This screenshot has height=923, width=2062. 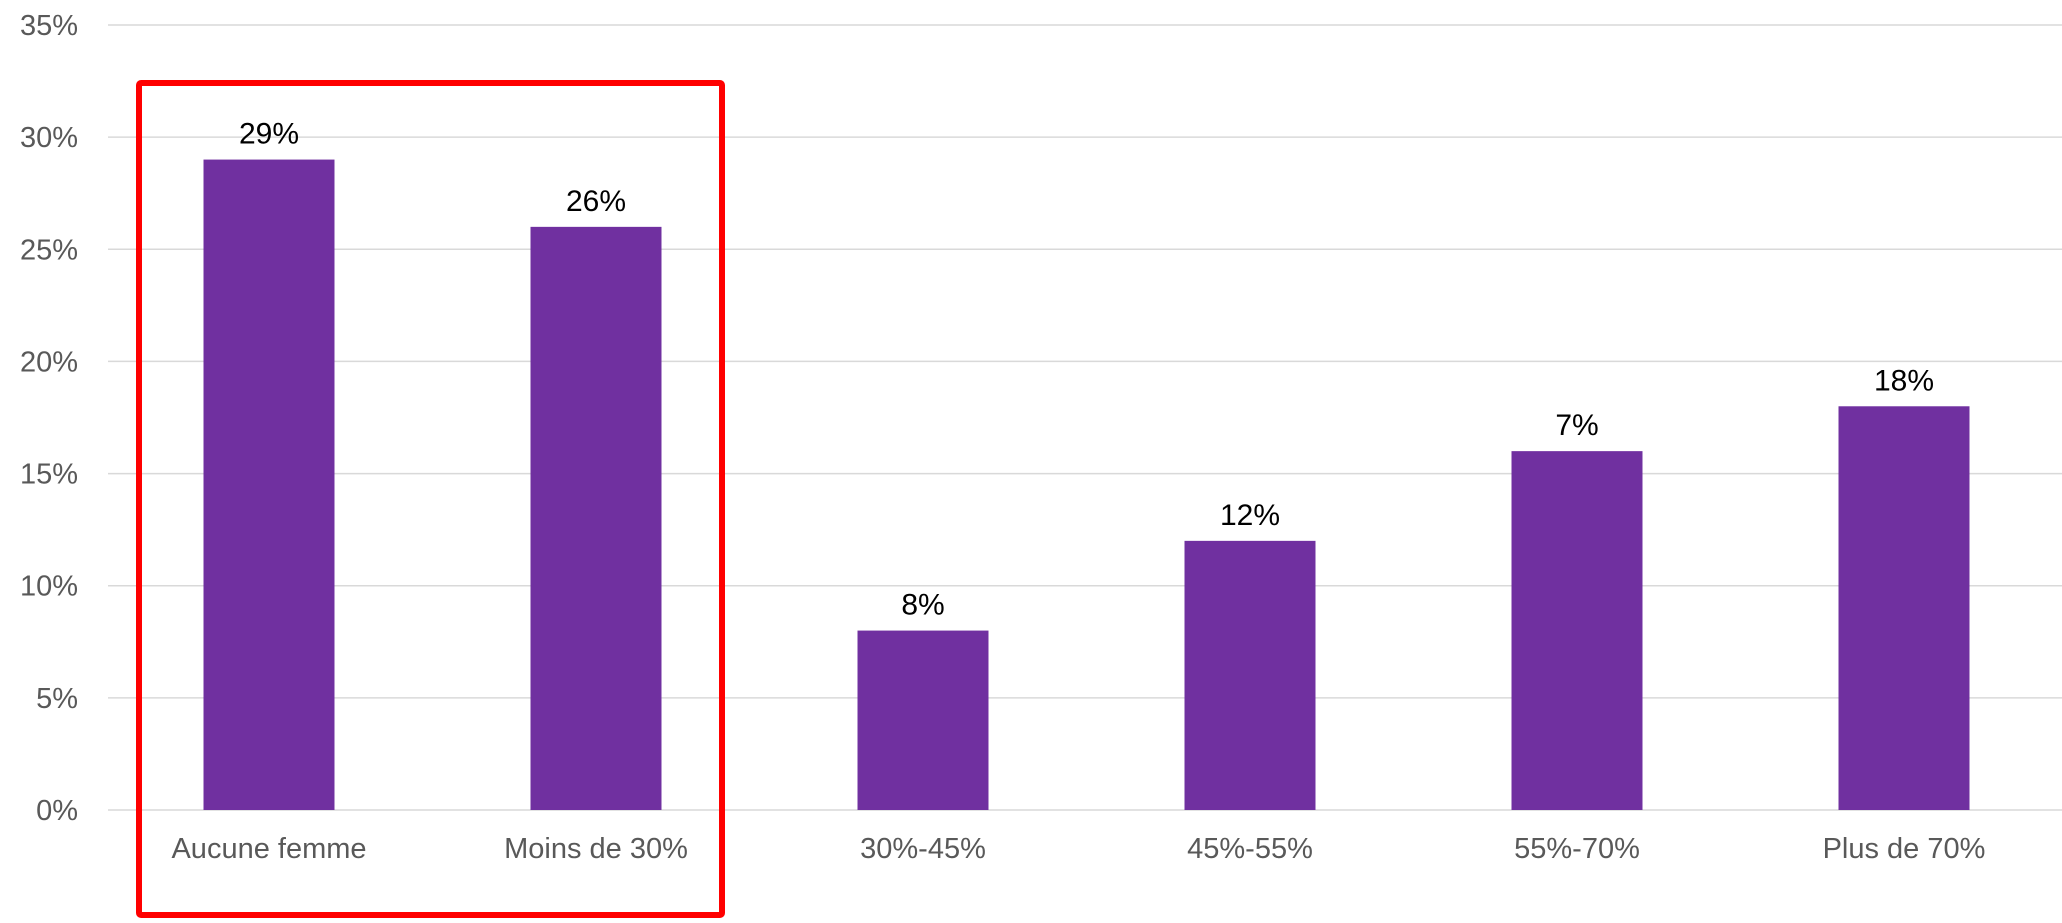 I want to click on y-tick-label: 0%, so click(x=57, y=811).